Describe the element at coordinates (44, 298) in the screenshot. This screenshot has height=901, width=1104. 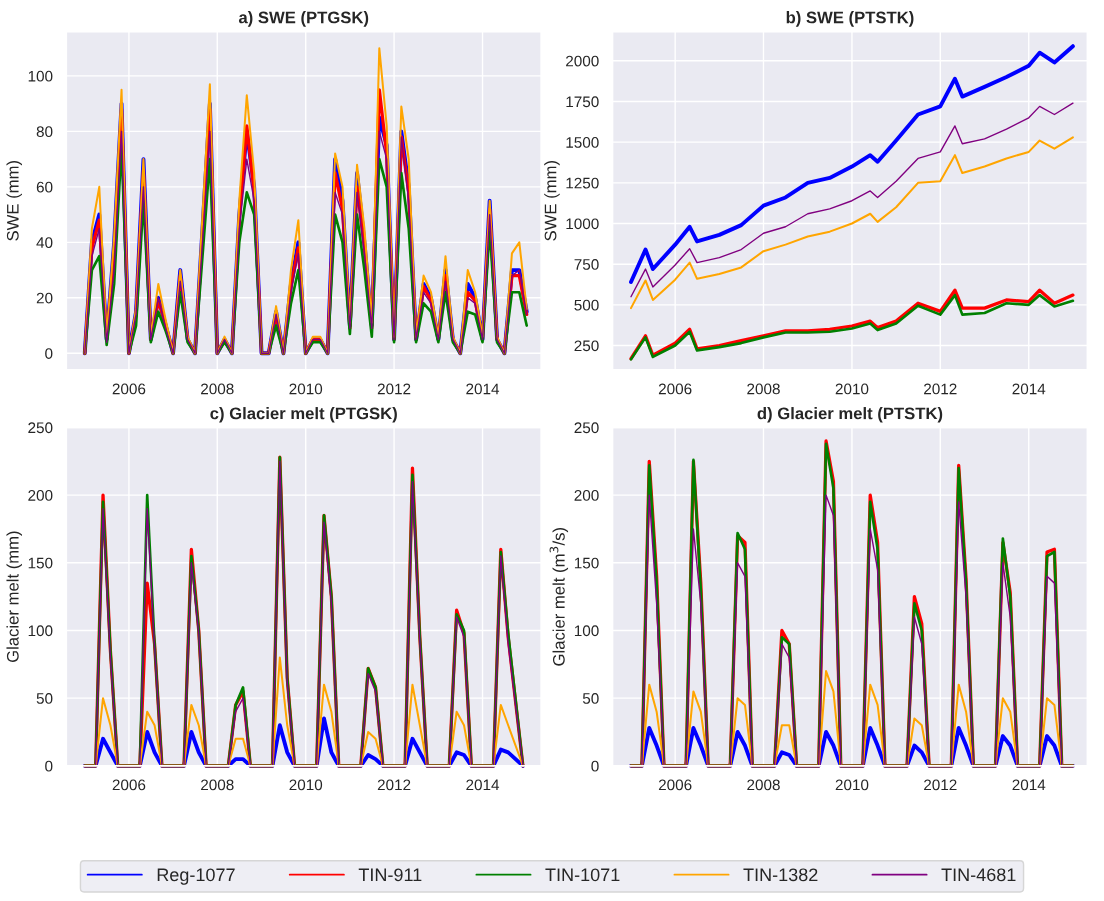
I see `y-tick-label: 20` at that location.